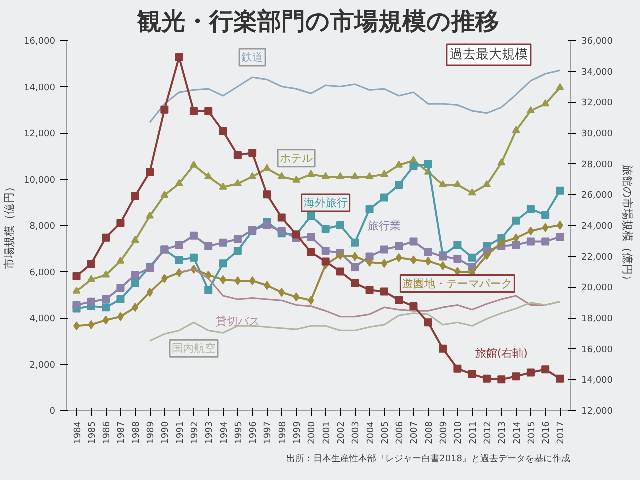 The width and height of the screenshot is (640, 480). Describe the element at coordinates (327, 433) in the screenshot. I see `x-tick-label: 2001` at that location.